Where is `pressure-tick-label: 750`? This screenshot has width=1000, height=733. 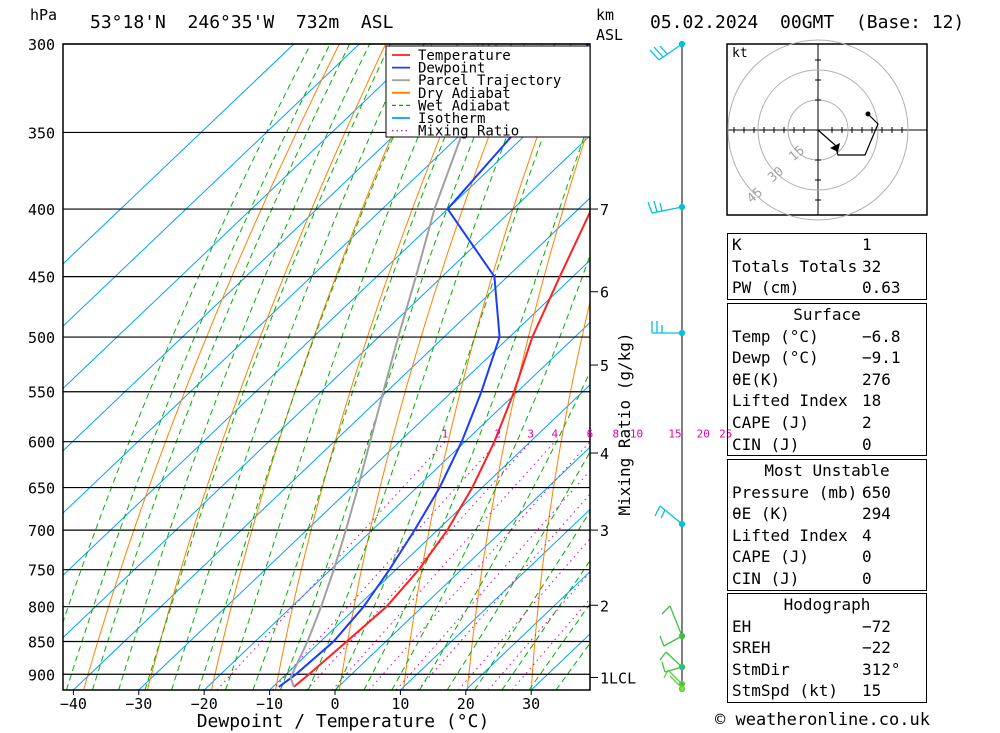
pressure-tick-label: 750 is located at coordinates (41, 571).